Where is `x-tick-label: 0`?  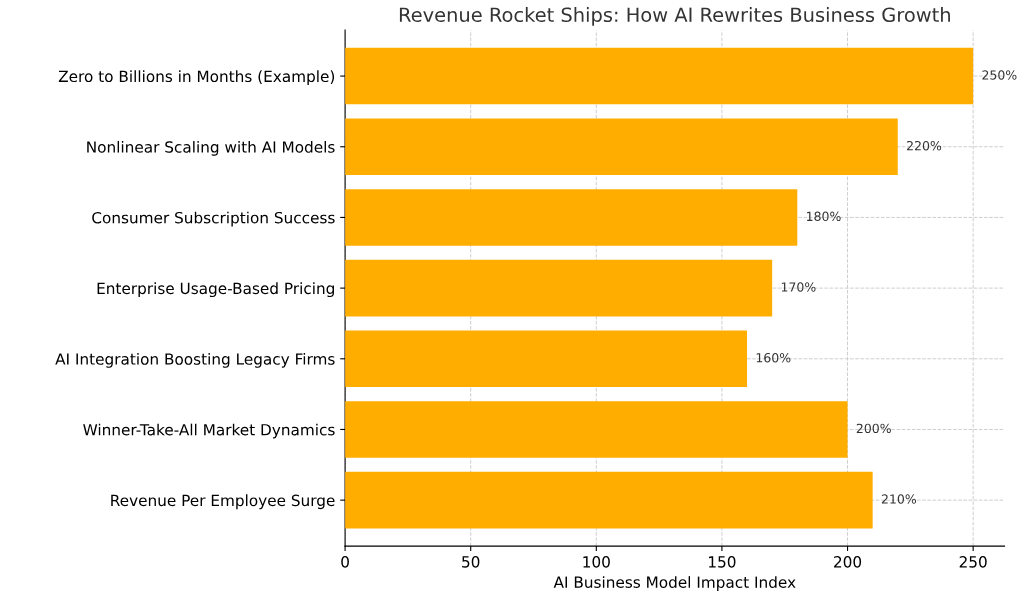 x-tick-label: 0 is located at coordinates (345, 562).